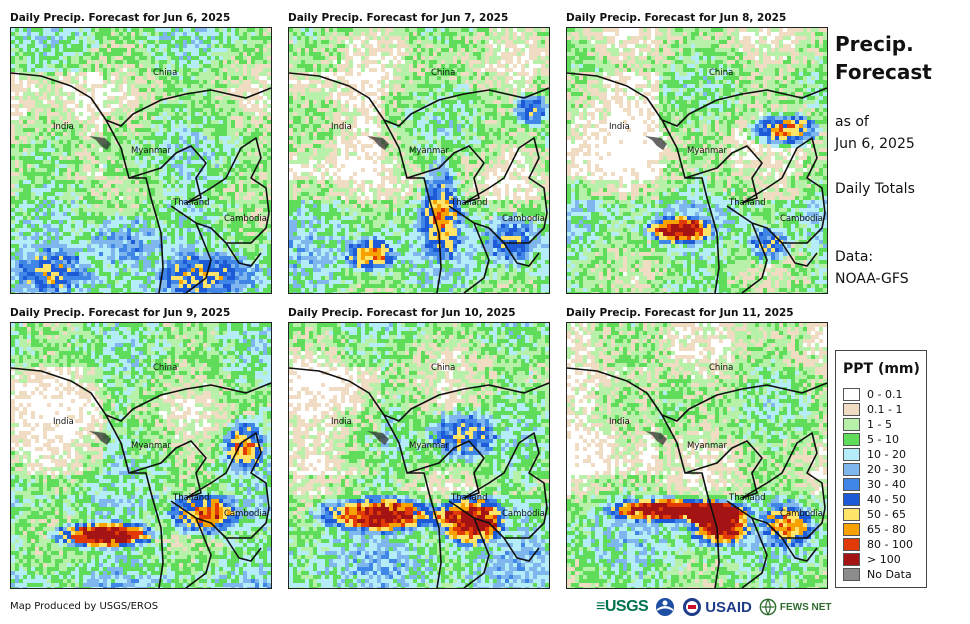 The height and width of the screenshot is (624, 970). I want to click on period-text: Daily Totals, so click(875, 189).